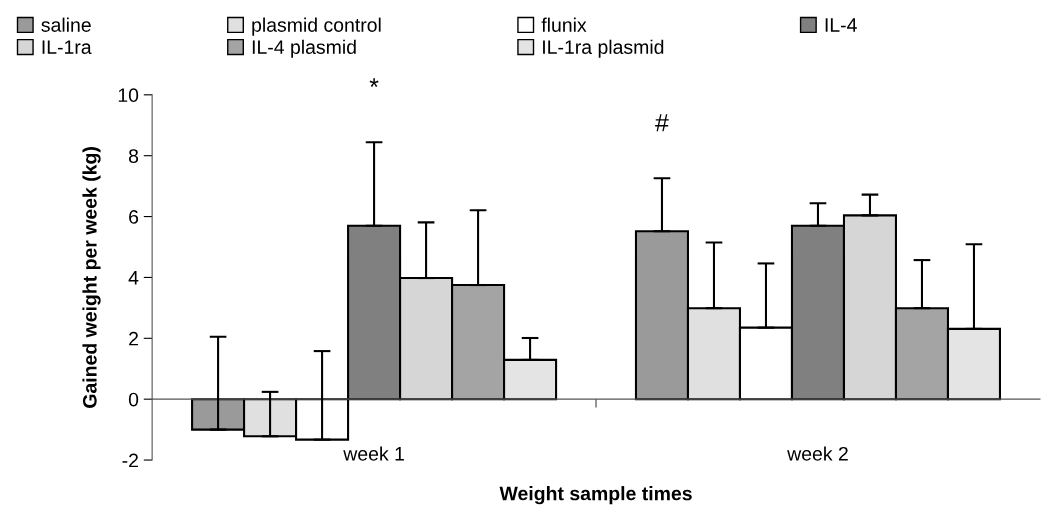 This screenshot has height=521, width=1042. What do you see at coordinates (595, 495) in the screenshot?
I see `x-axis-title: Weight sample times` at bounding box center [595, 495].